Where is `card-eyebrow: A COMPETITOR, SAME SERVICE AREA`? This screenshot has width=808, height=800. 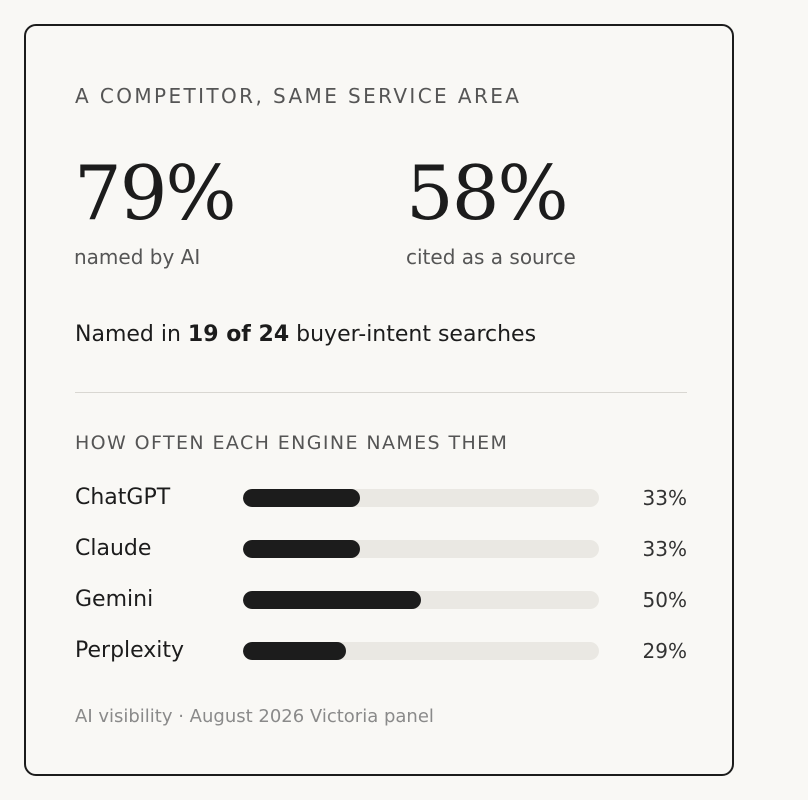 card-eyebrow: A COMPETITOR, SAME SERVICE AREA is located at coordinates (298, 96).